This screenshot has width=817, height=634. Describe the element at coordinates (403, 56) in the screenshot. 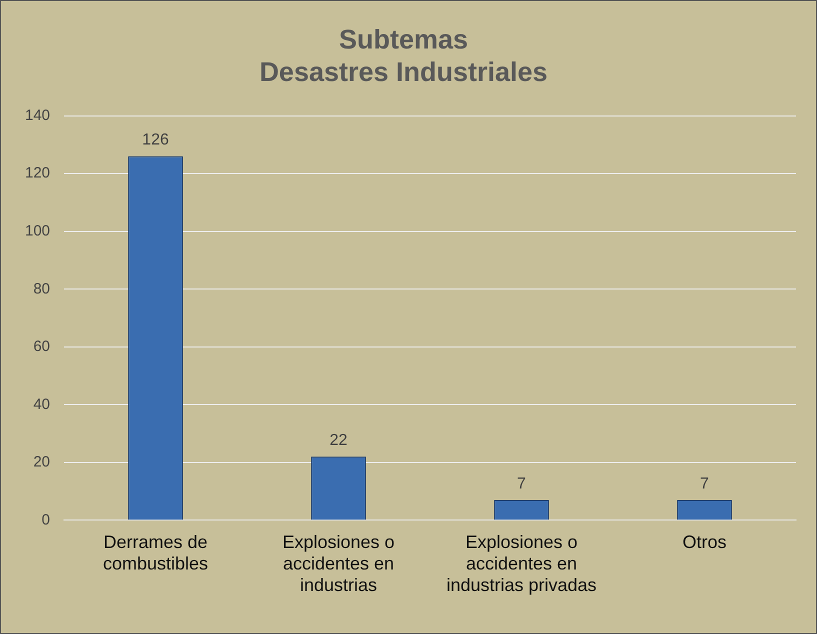

I see `chart-title: Subtemas Desastres Industriales` at that location.